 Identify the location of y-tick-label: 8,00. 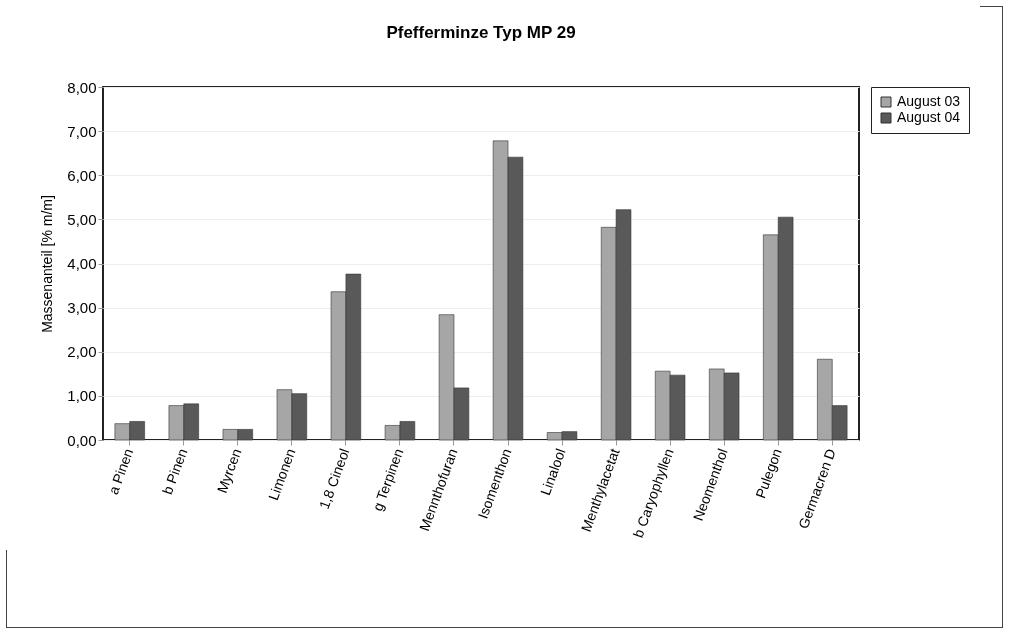
(82, 87).